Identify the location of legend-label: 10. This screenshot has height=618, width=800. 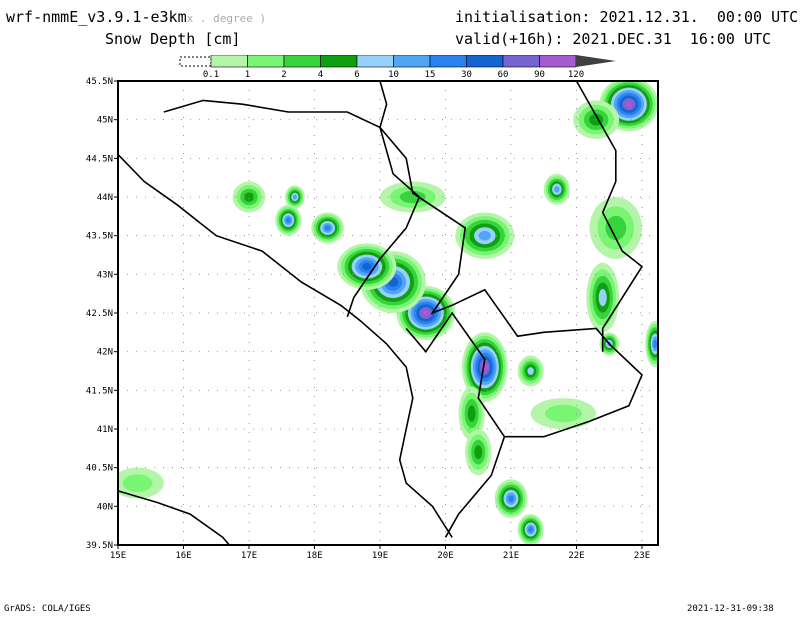
(393, 74).